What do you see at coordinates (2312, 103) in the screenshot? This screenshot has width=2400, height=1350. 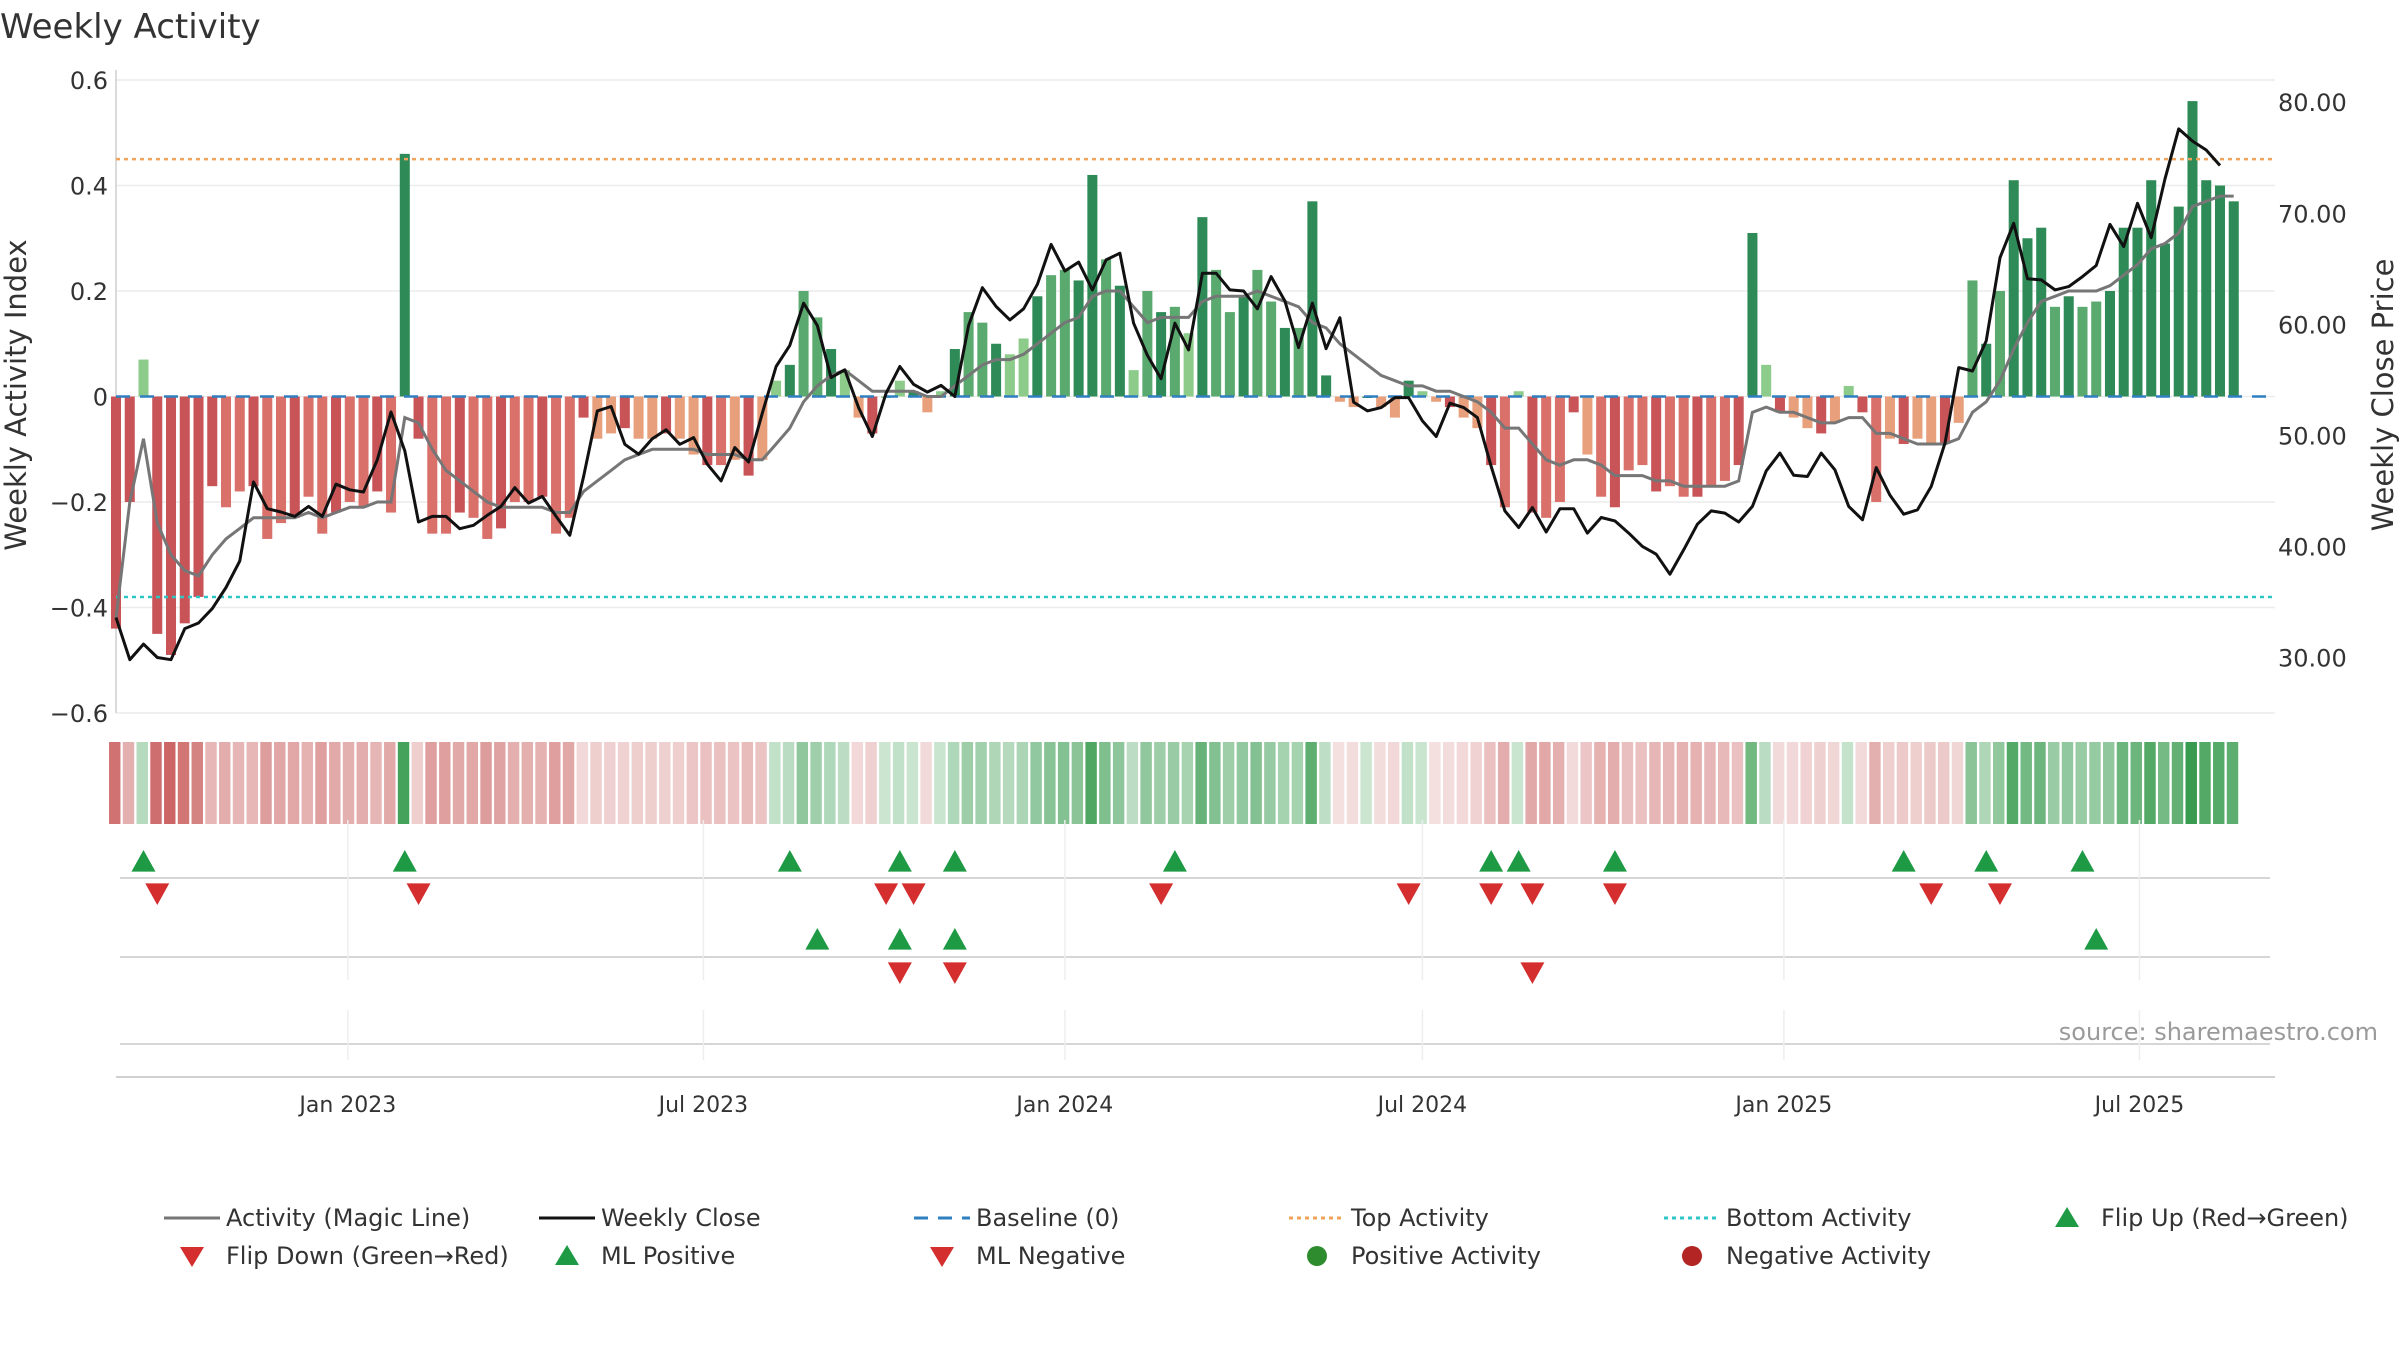 I see `y-tick-label-right: 80.00` at bounding box center [2312, 103].